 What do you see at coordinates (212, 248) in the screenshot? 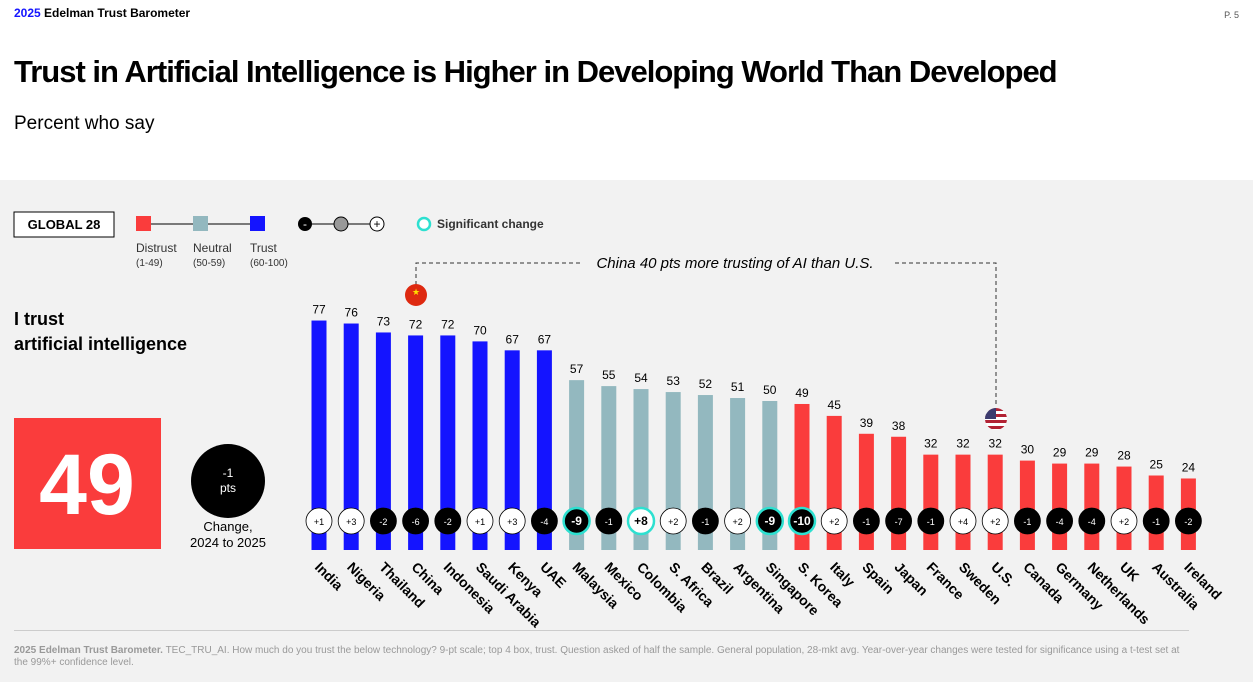
I see `legend-label: Neutral` at bounding box center [212, 248].